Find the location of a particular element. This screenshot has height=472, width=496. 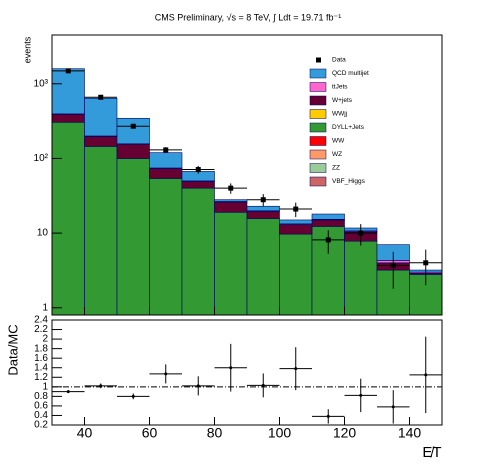

y-tick-label: 10² is located at coordinates (41, 158).